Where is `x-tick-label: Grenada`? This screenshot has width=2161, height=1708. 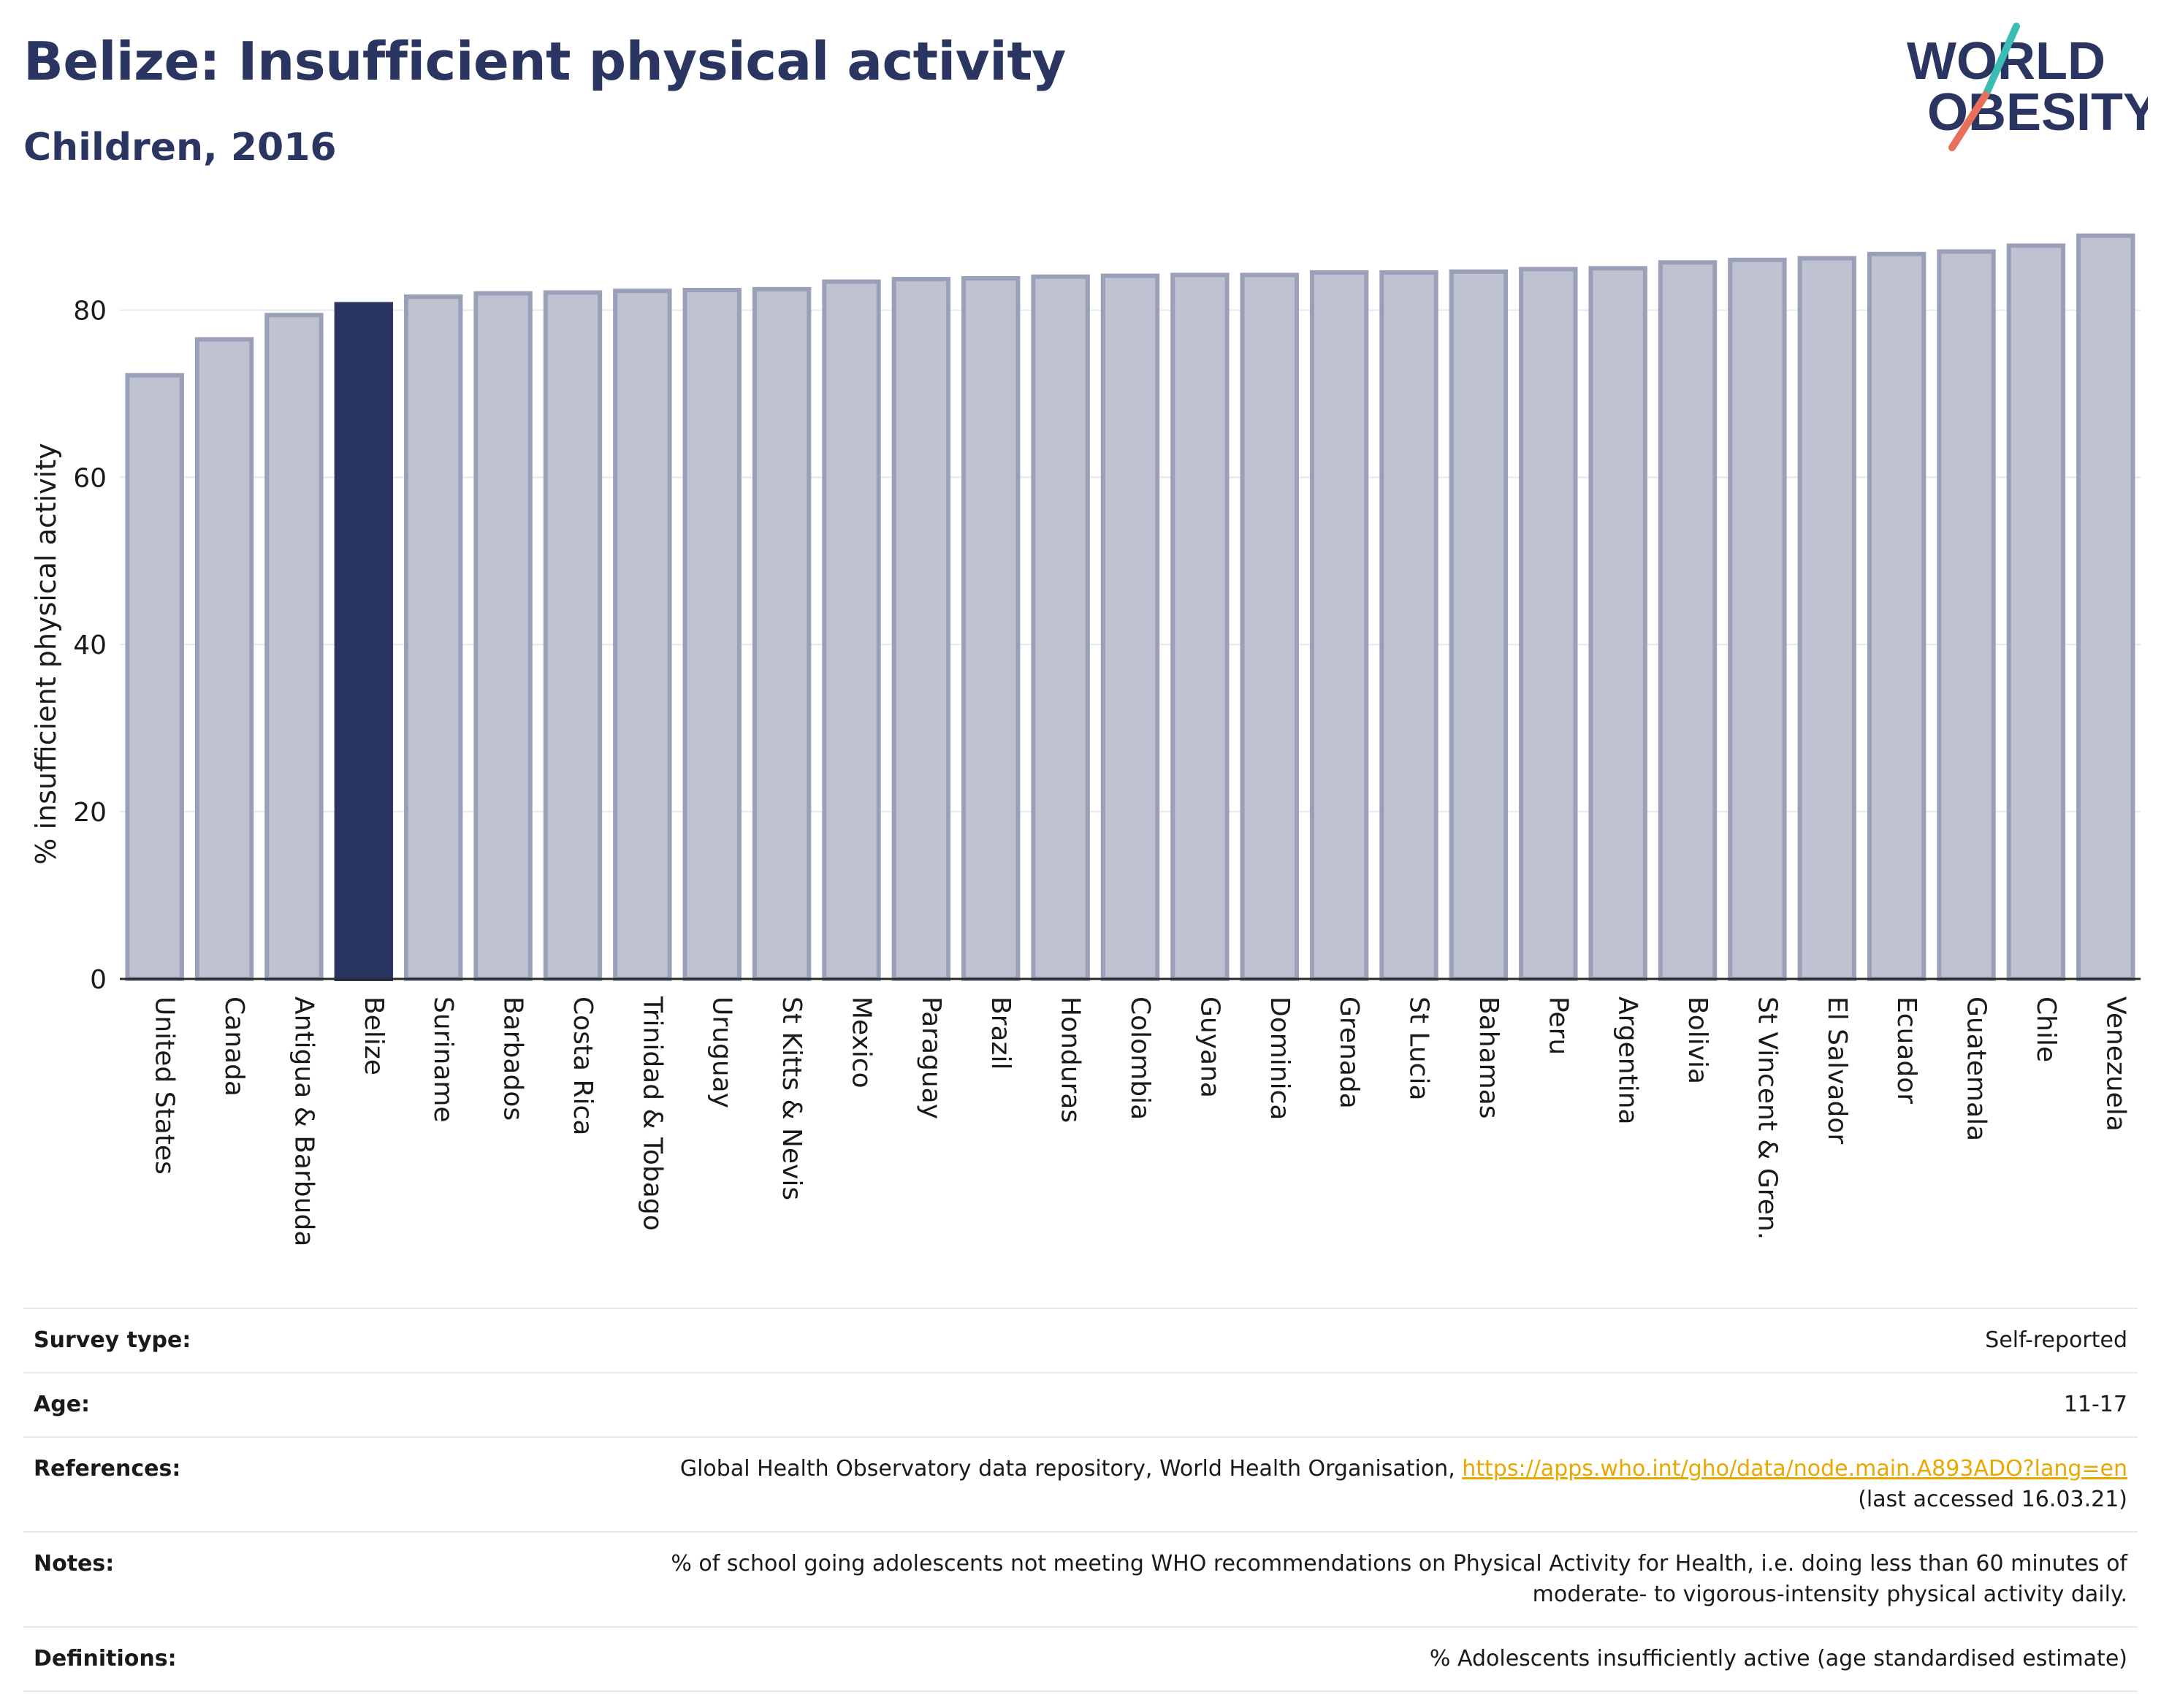
x-tick-label: Grenada is located at coordinates (1349, 1052).